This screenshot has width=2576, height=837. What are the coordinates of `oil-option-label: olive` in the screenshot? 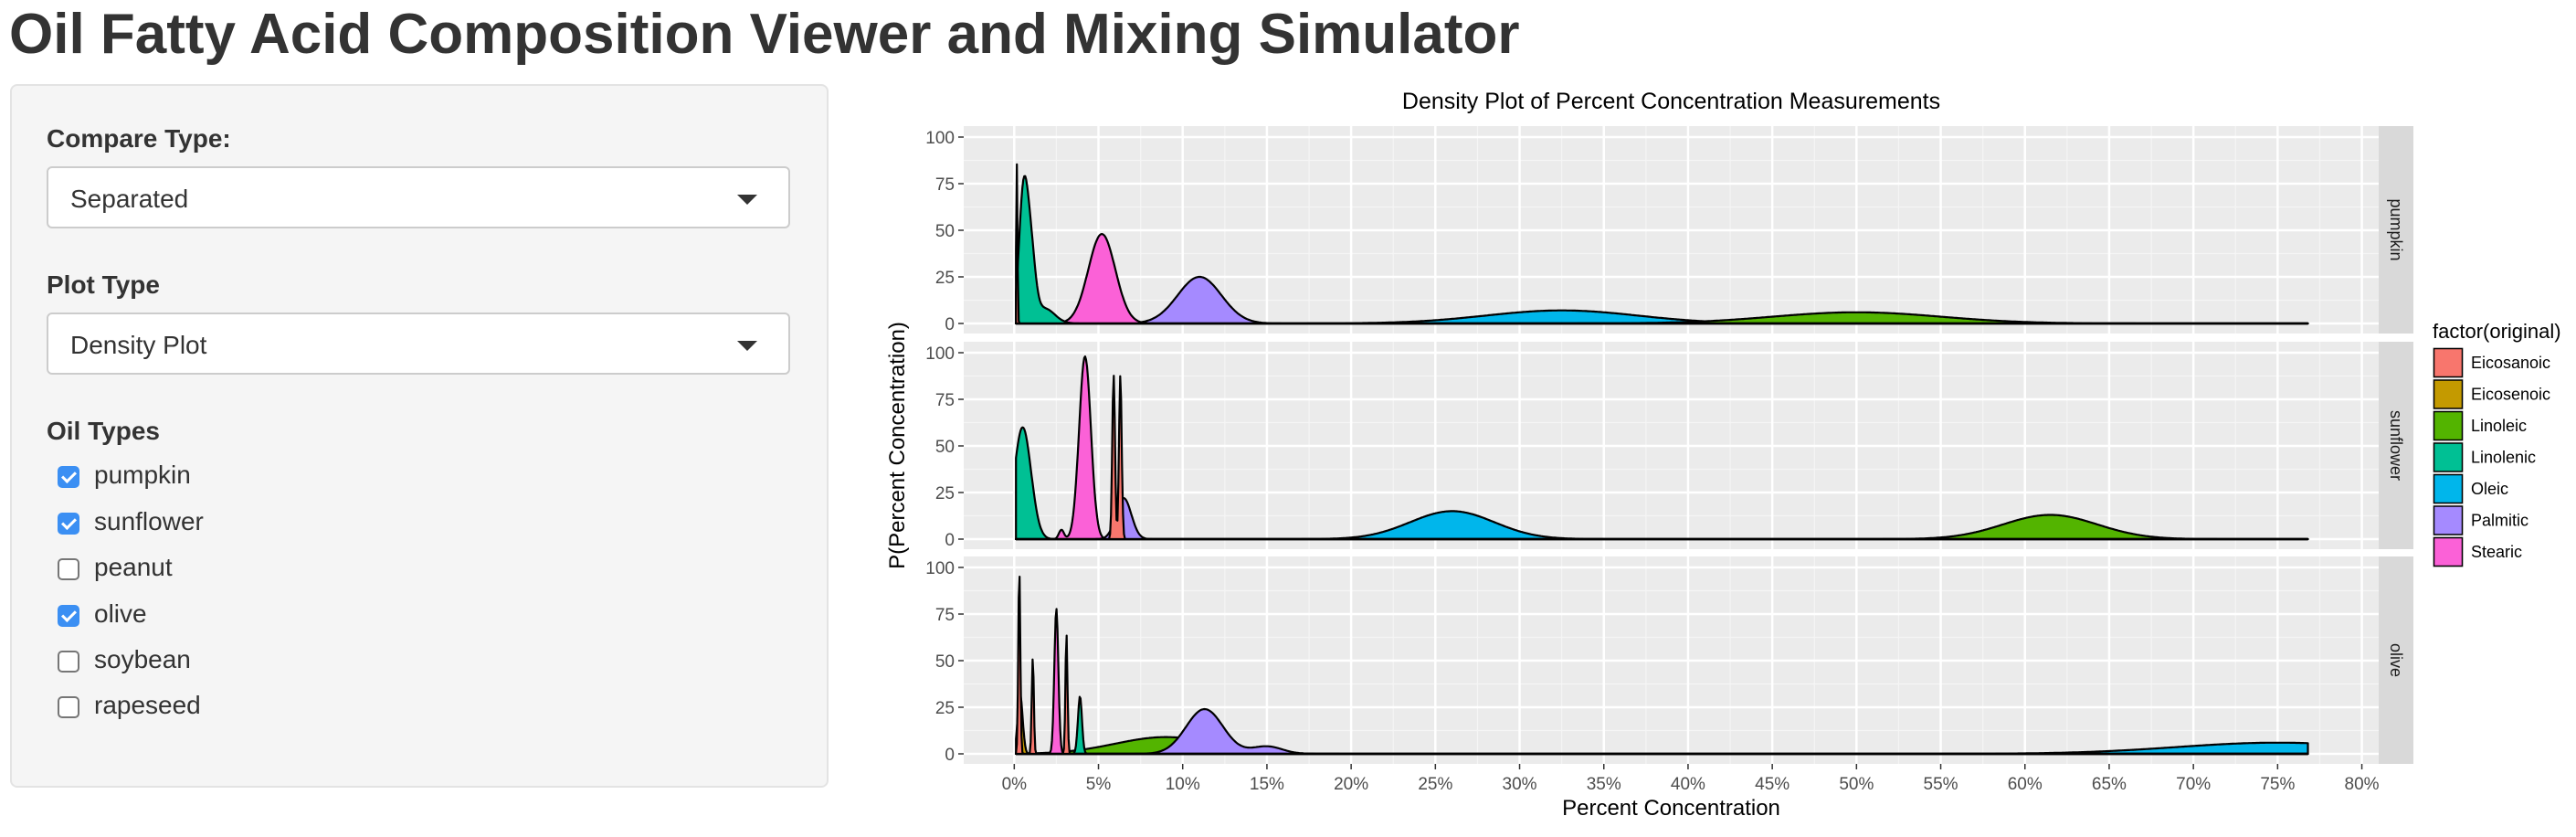 It's located at (120, 613).